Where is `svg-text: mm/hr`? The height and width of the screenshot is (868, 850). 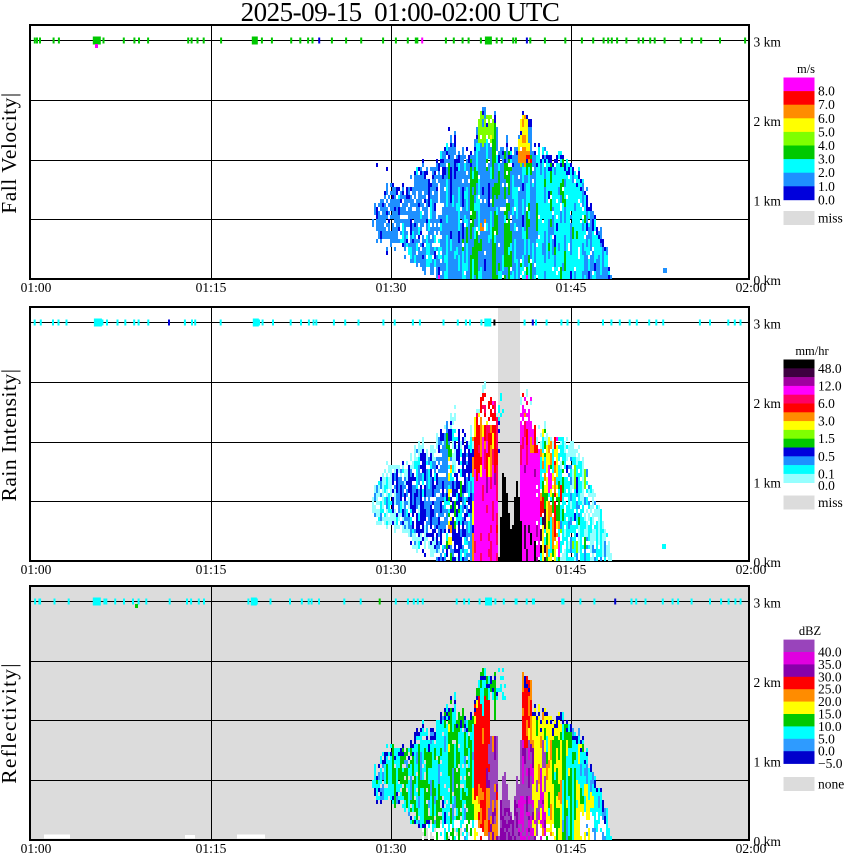 svg-text: mm/hr is located at coordinates (812, 351).